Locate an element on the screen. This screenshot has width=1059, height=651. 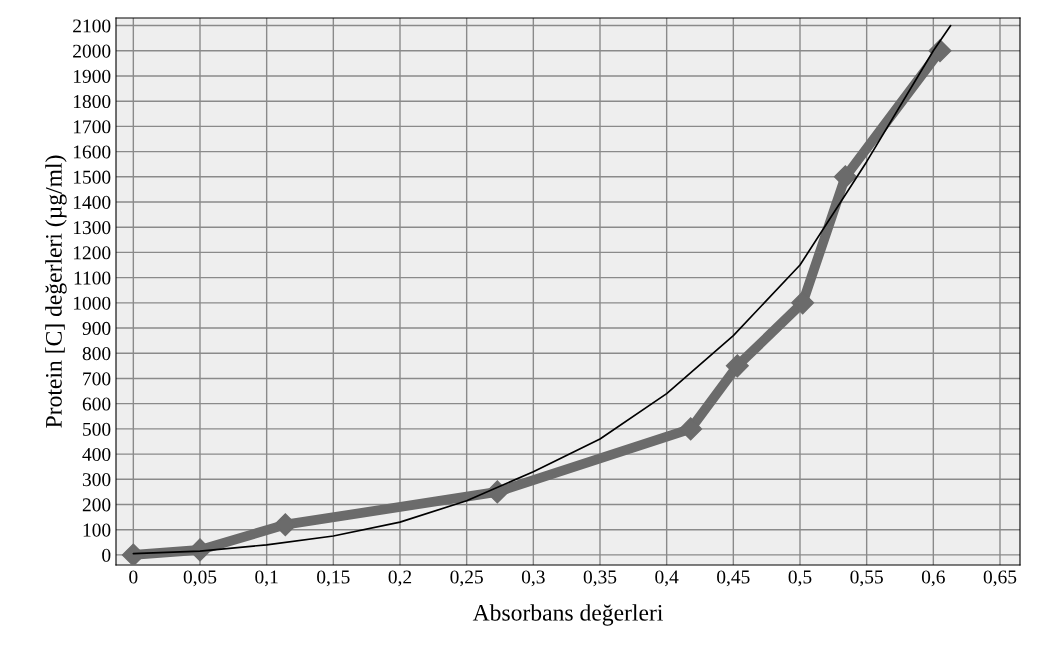
x-tick-label: 0,65 is located at coordinates (1000, 578).